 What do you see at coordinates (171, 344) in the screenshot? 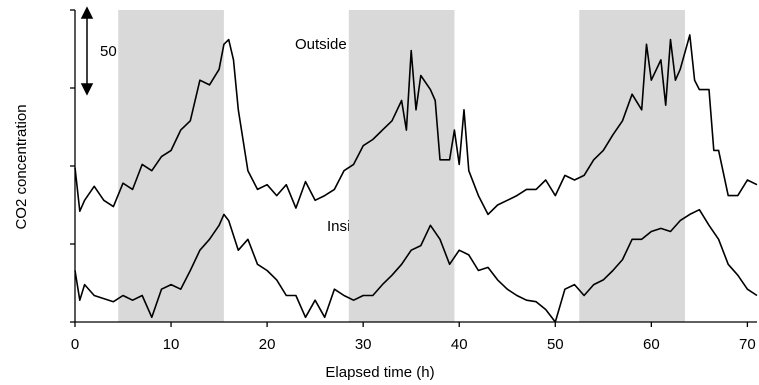
I see `x-tick-label: 10` at bounding box center [171, 344].